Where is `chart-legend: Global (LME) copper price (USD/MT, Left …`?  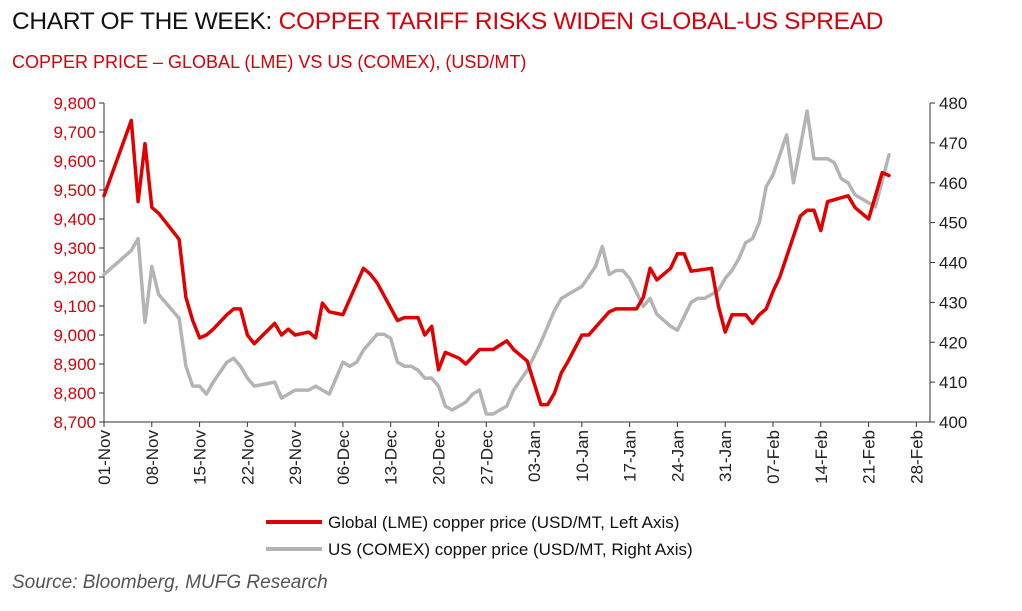
chart-legend: Global (LME) copper price (USD/MT, Left … is located at coordinates (479, 536).